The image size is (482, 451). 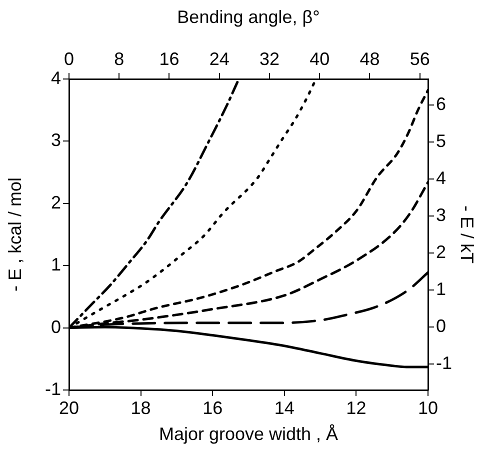 I want to click on x2-tick-label: 8, so click(x=119, y=59).